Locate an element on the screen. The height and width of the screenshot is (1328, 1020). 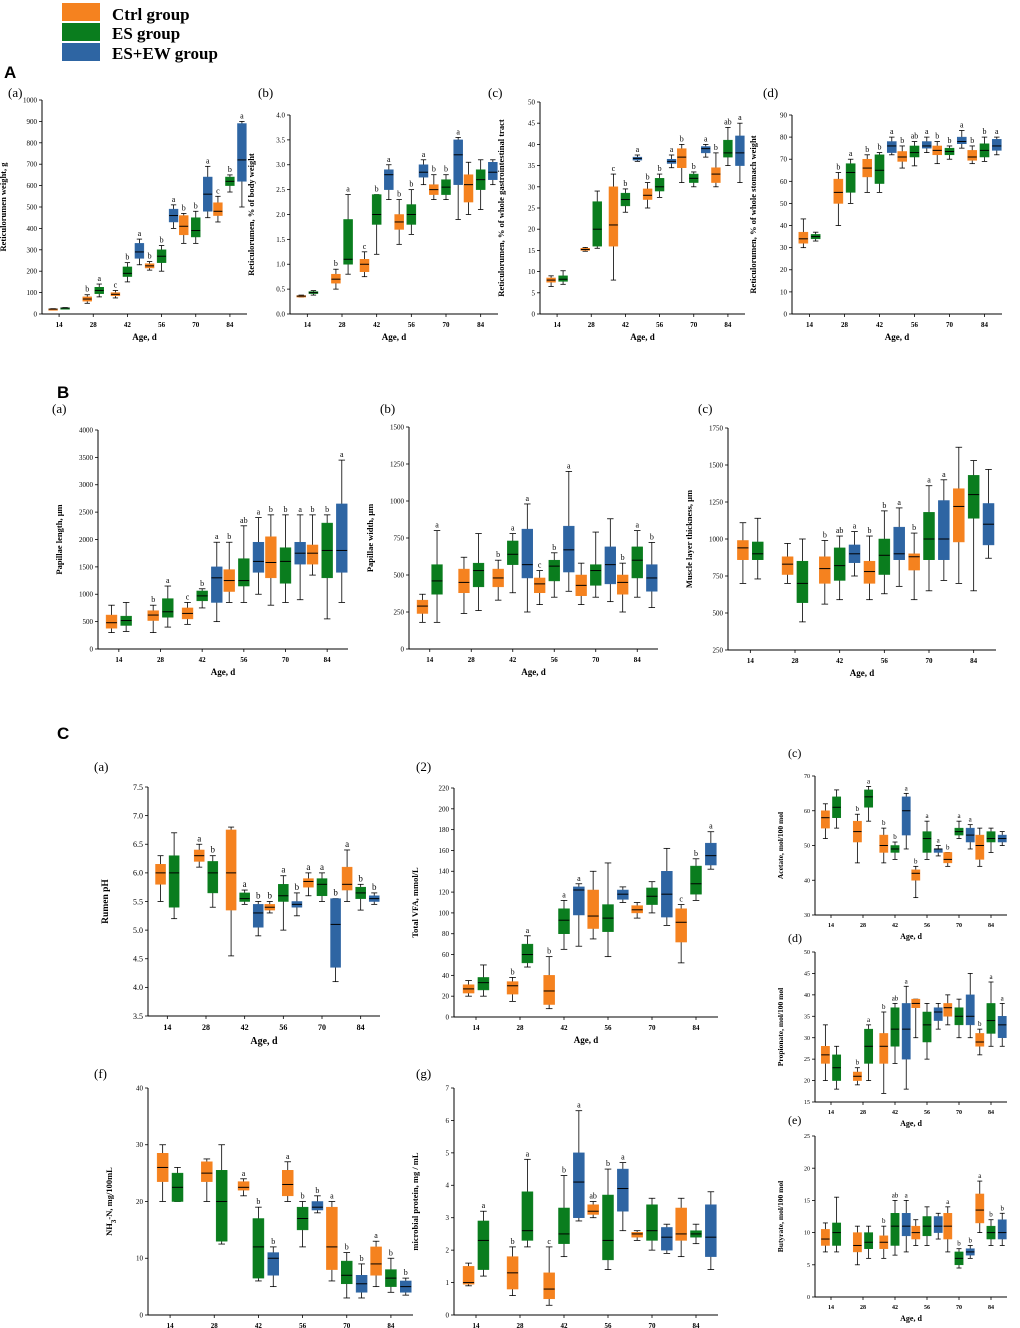
panel-label: (b) is located at coordinates (387, 408).